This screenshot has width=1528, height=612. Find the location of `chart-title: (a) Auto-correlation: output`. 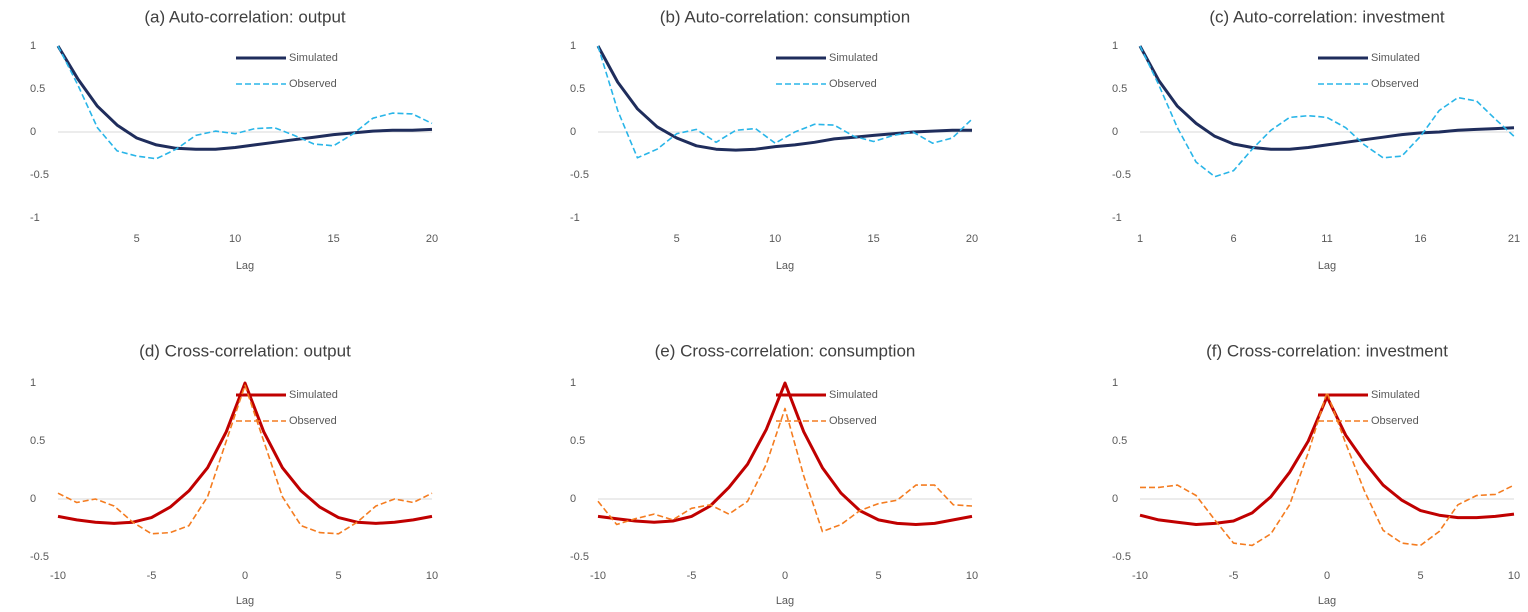

chart-title: (a) Auto-correlation: output is located at coordinates (245, 16).